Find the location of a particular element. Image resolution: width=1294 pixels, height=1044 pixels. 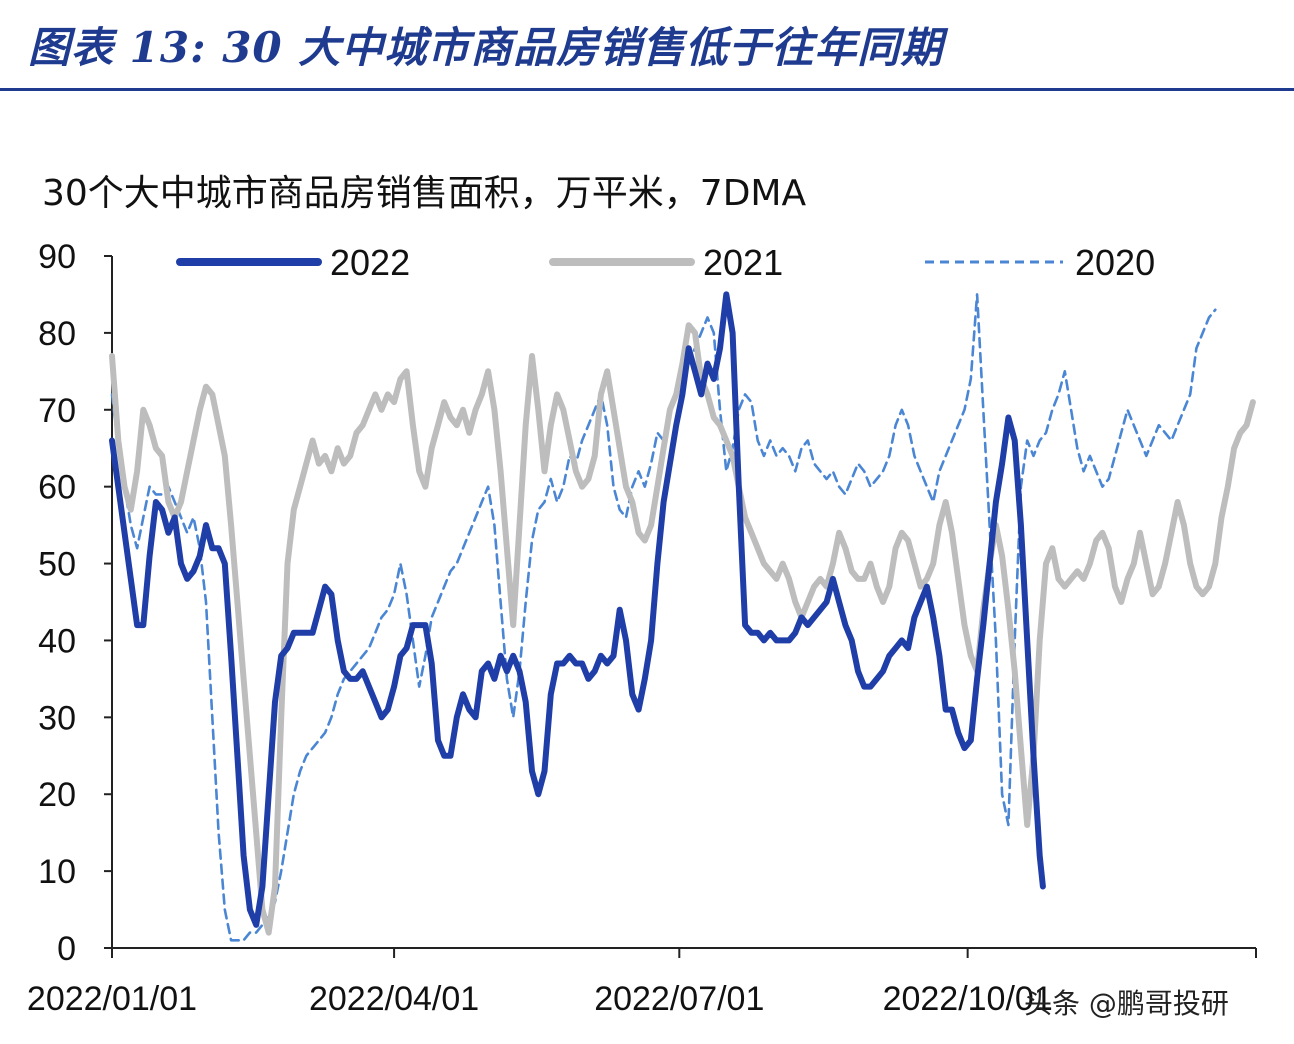

y-tick-label: 60 is located at coordinates (57, 488).